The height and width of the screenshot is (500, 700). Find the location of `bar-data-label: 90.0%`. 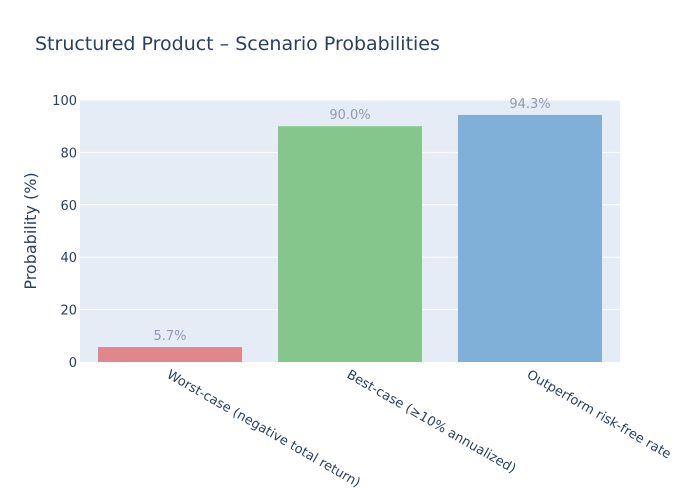

bar-data-label: 90.0% is located at coordinates (349, 115).